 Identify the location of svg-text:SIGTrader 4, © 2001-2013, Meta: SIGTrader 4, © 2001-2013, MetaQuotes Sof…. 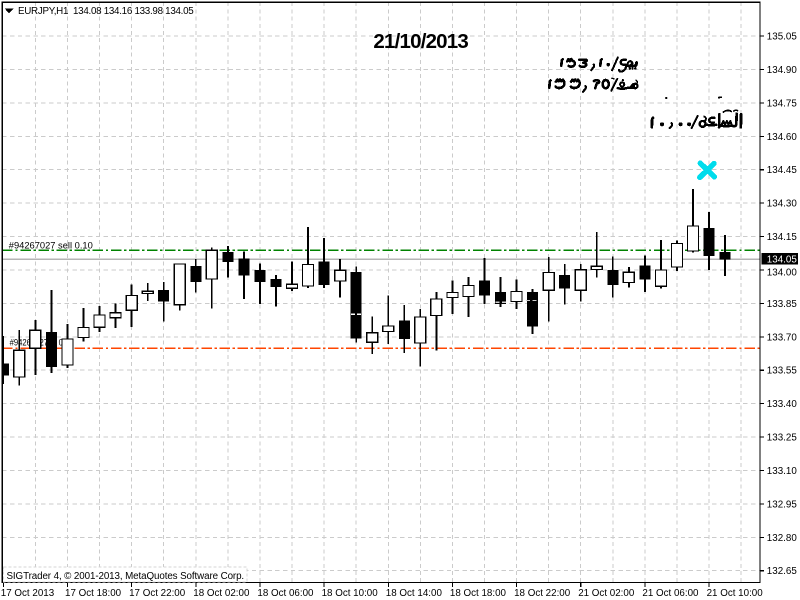
(126, 576).